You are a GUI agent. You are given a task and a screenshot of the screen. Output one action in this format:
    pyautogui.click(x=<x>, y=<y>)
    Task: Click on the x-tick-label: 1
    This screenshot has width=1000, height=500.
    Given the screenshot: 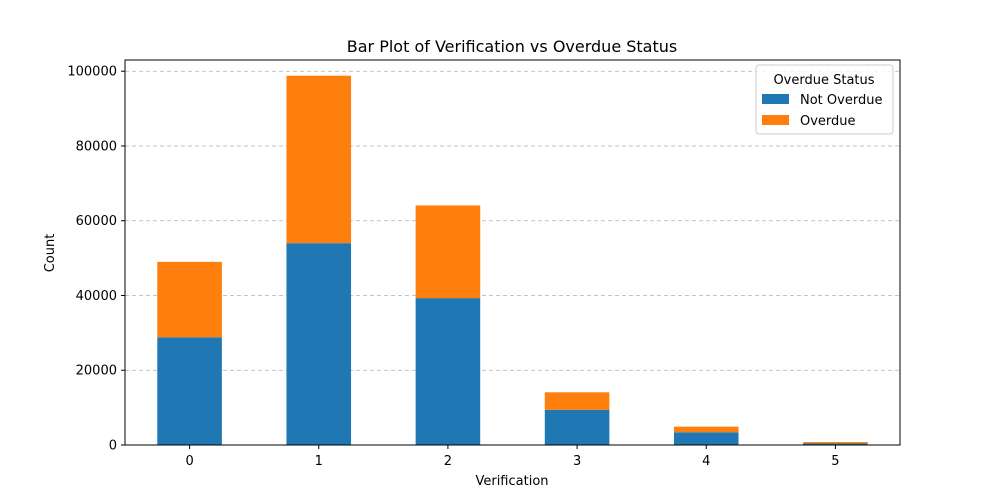 What is the action you would take?
    pyautogui.click(x=319, y=461)
    